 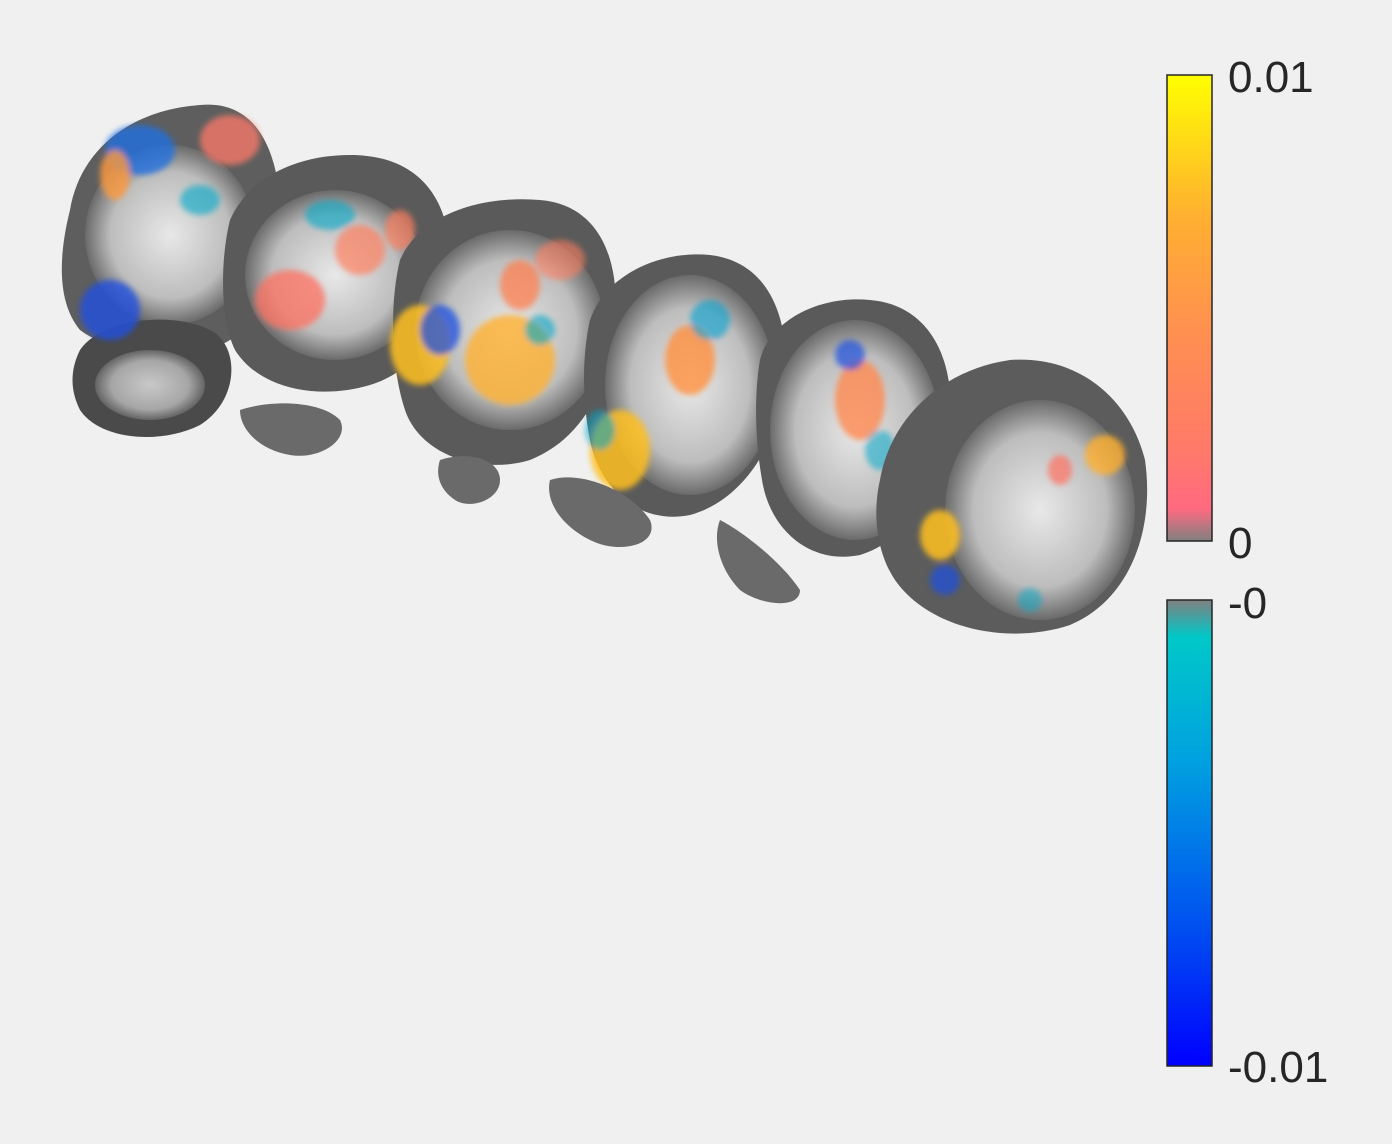 I want to click on colorbar-positive-min-label: 0, so click(x=1240, y=543).